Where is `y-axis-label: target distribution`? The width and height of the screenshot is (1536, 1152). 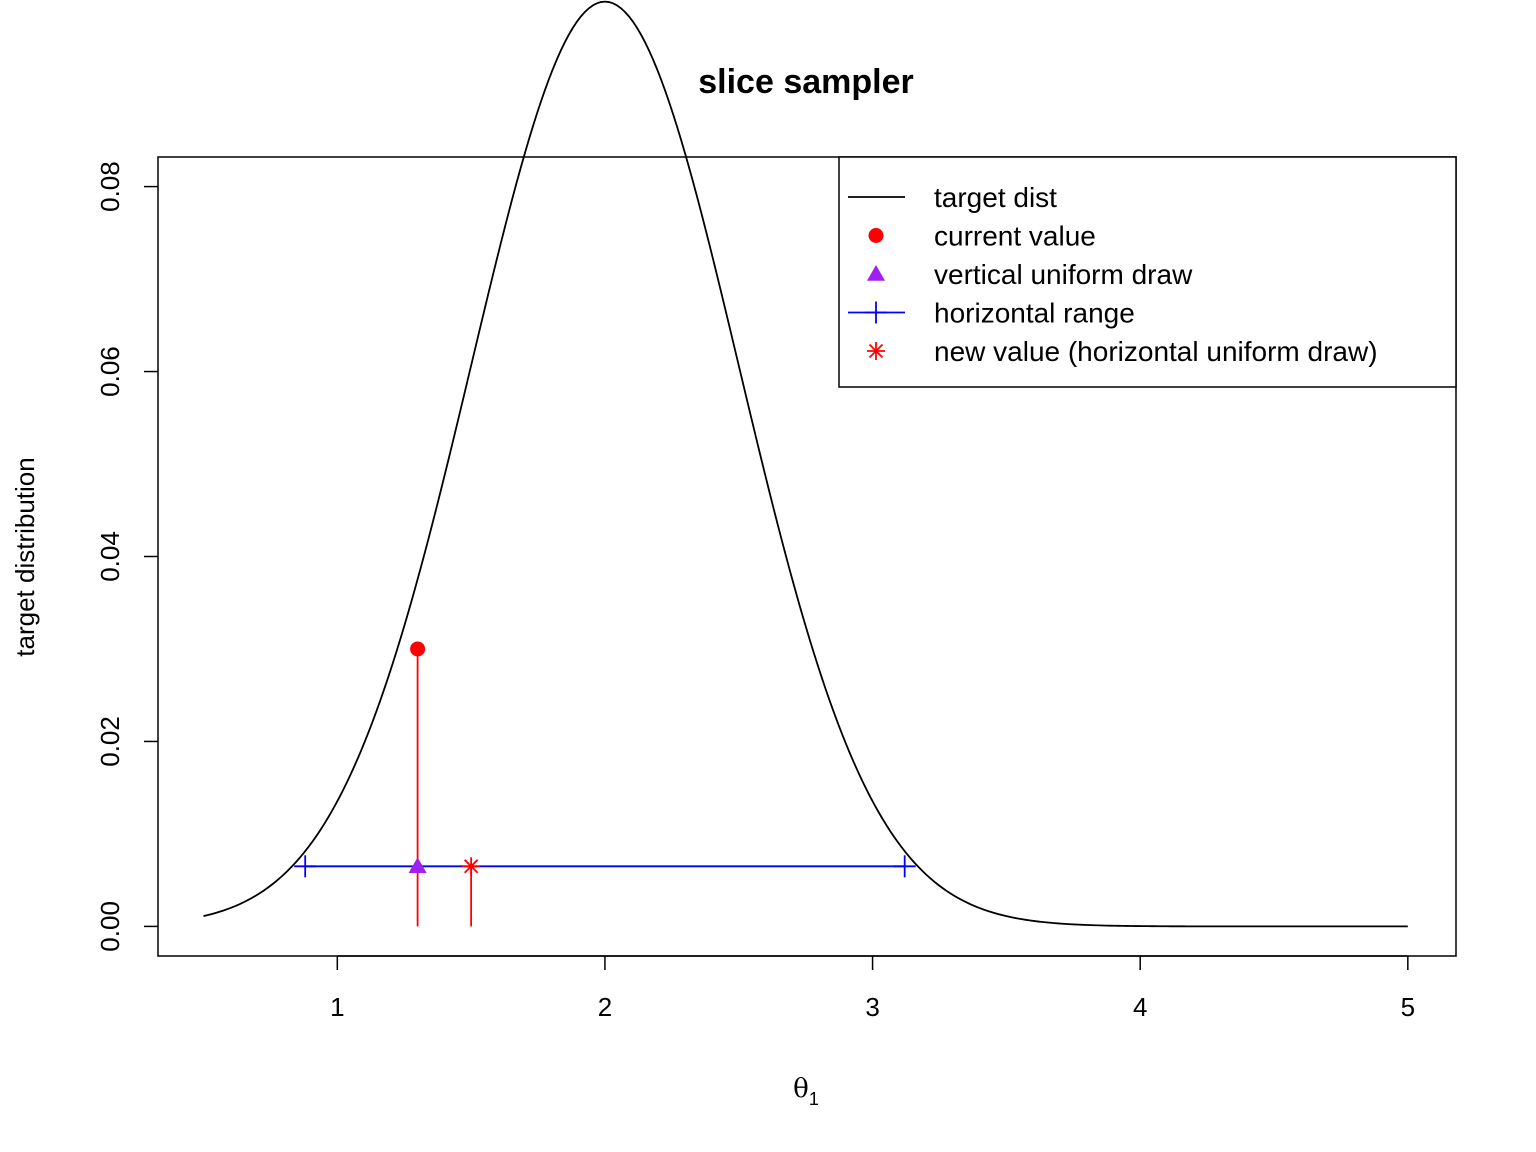 y-axis-label: target distribution is located at coordinates (25, 556).